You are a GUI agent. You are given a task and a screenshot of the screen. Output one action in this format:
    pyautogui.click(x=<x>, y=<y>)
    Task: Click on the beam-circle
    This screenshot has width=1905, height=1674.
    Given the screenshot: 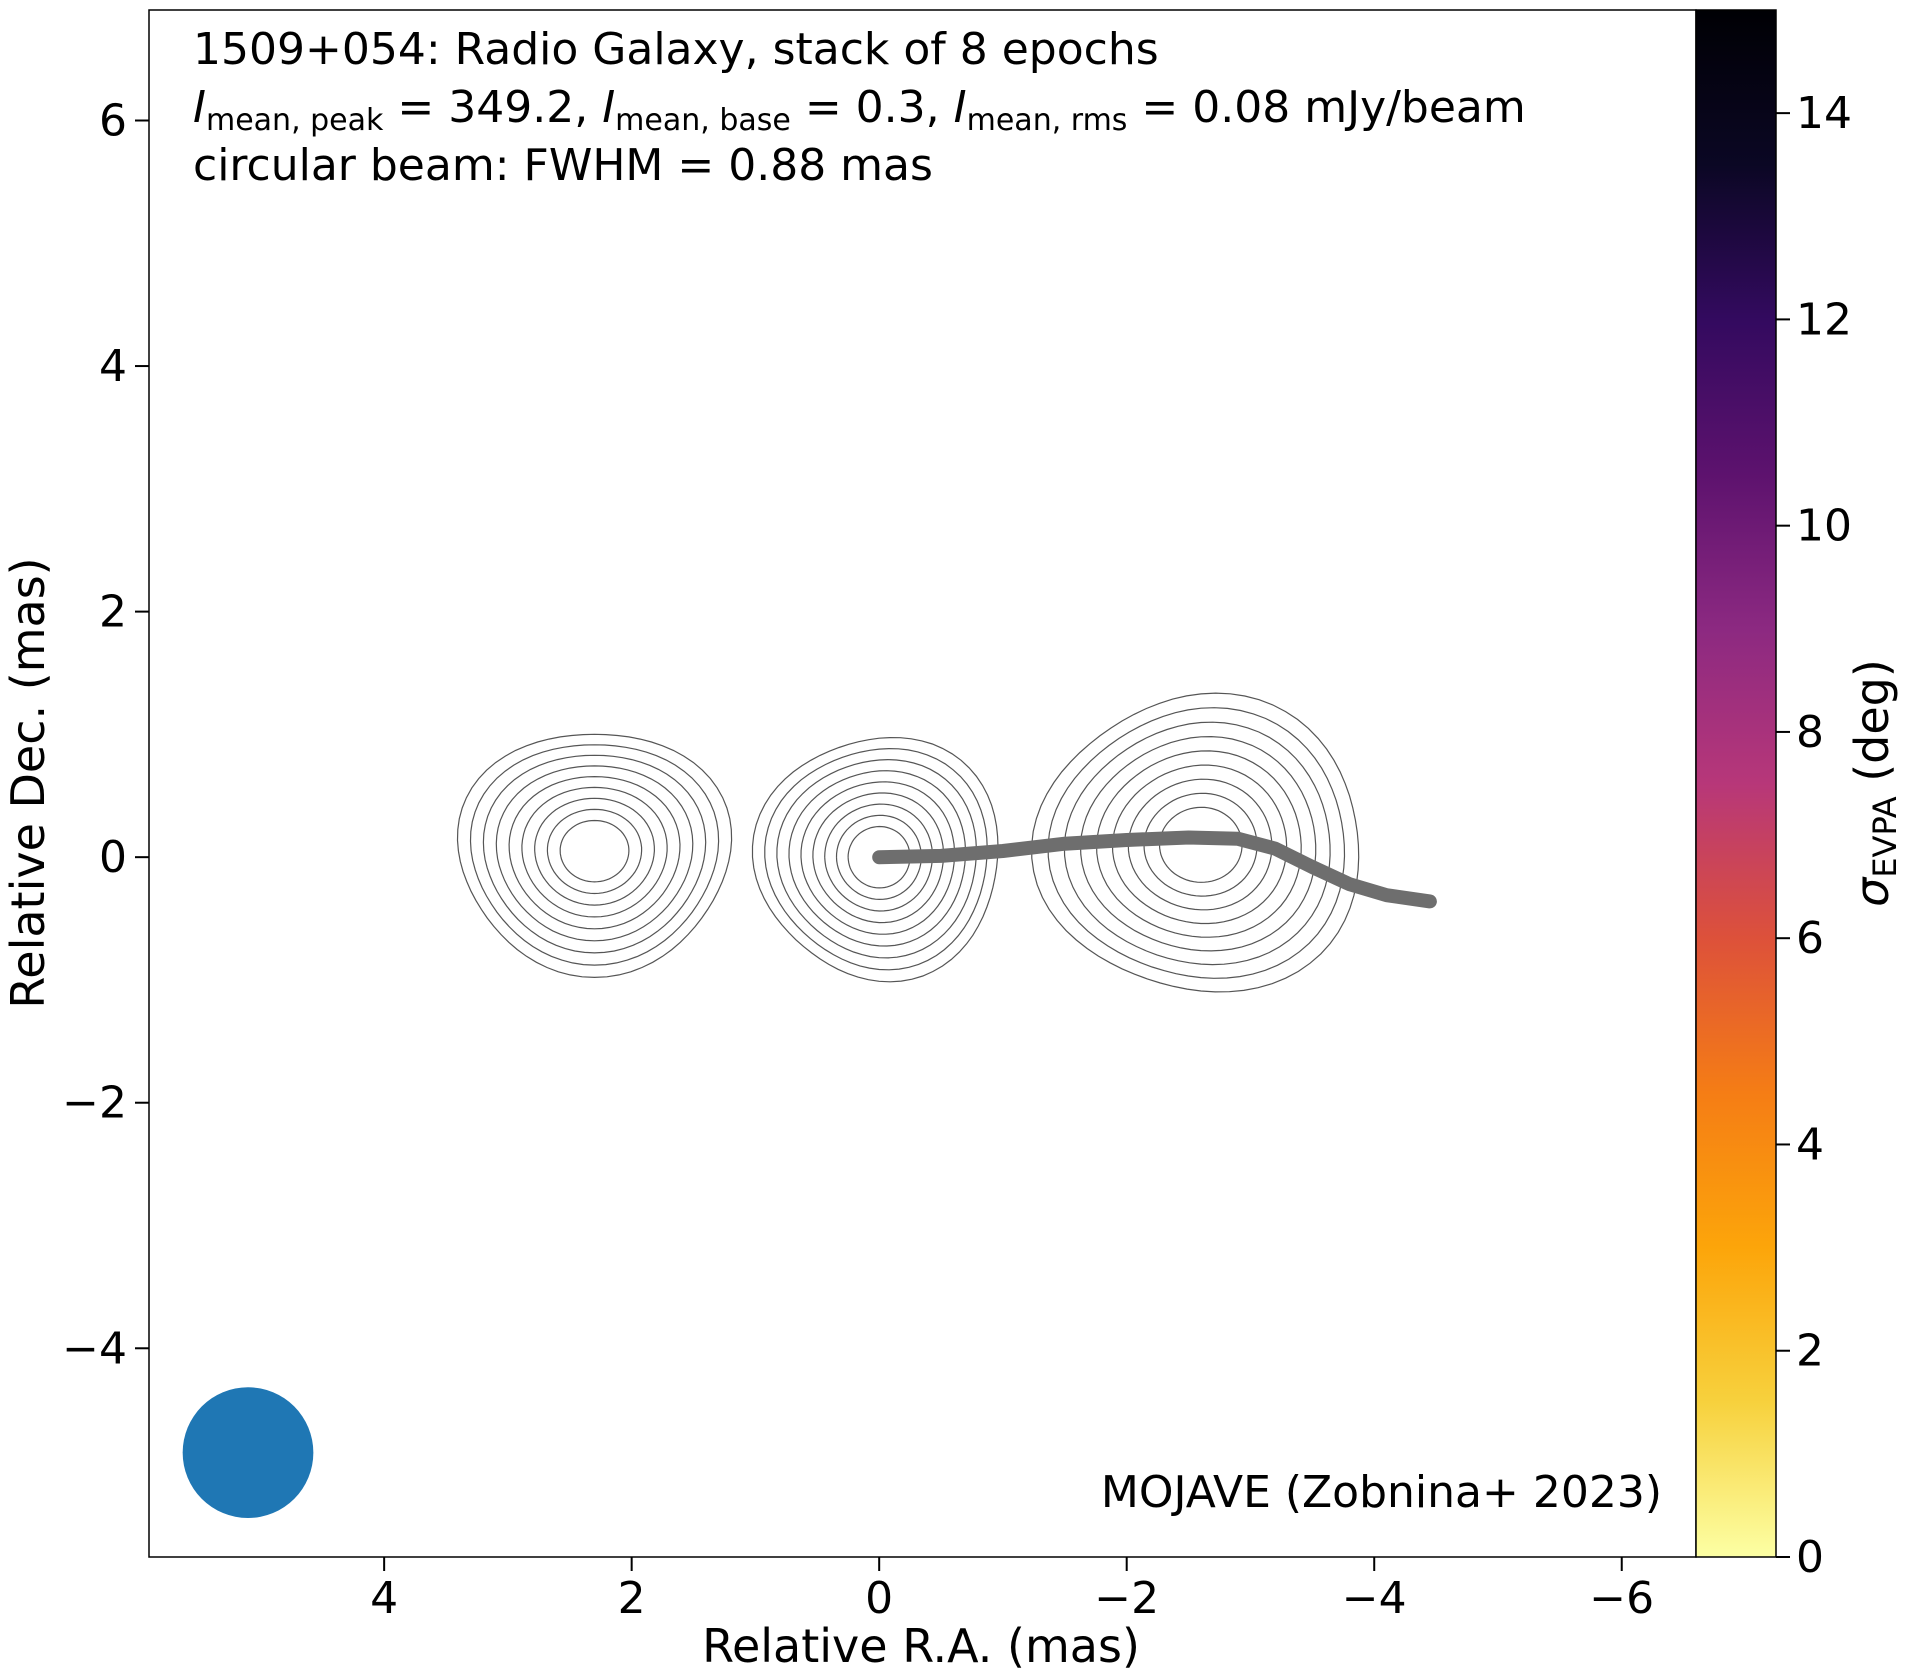 What is the action you would take?
    pyautogui.click(x=248, y=1452)
    